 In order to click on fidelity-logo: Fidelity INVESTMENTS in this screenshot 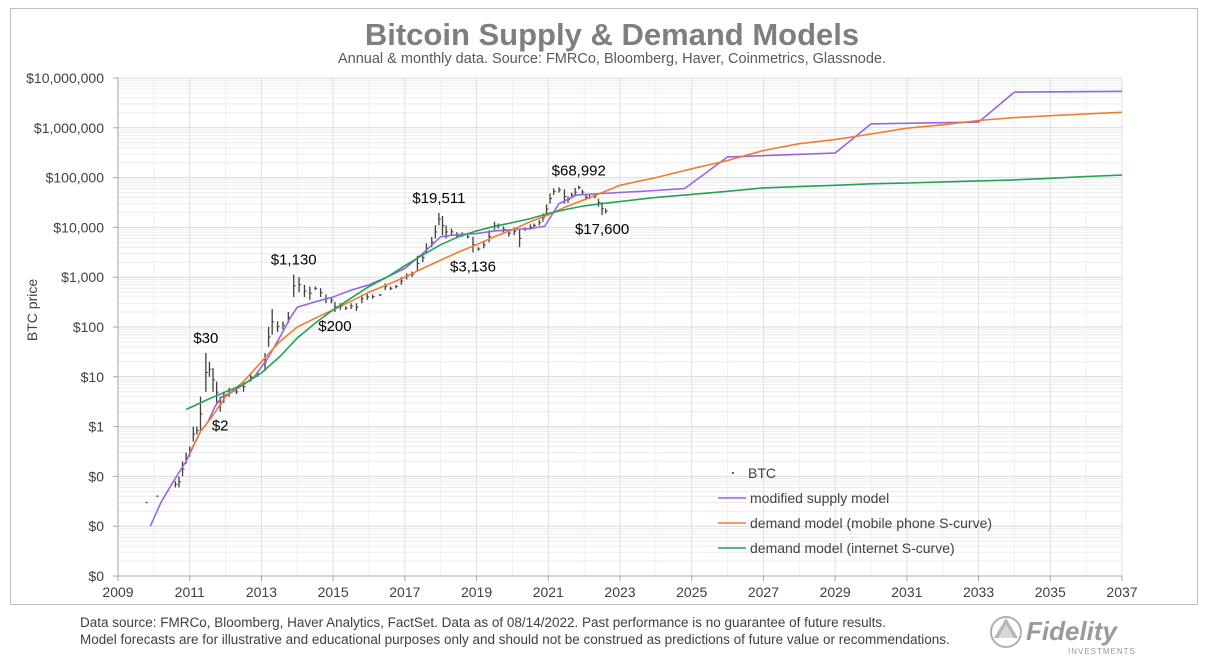, I will do `click(1063, 636)`.